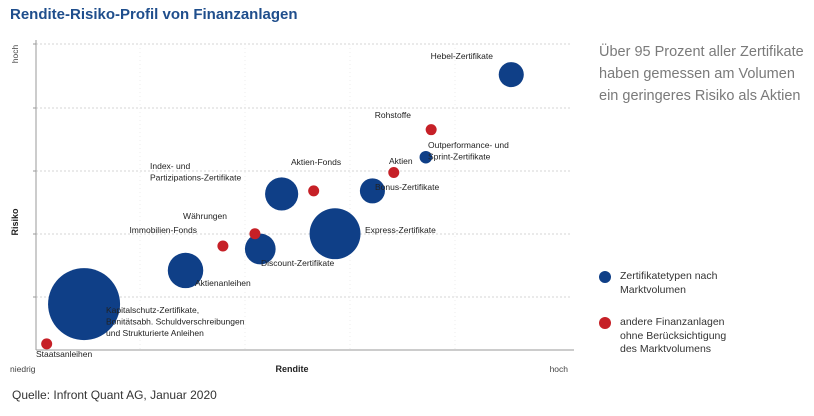 The image size is (814, 416). Describe the element at coordinates (462, 56) in the screenshot. I see `point-label: Hebel-Zertifikate` at that location.